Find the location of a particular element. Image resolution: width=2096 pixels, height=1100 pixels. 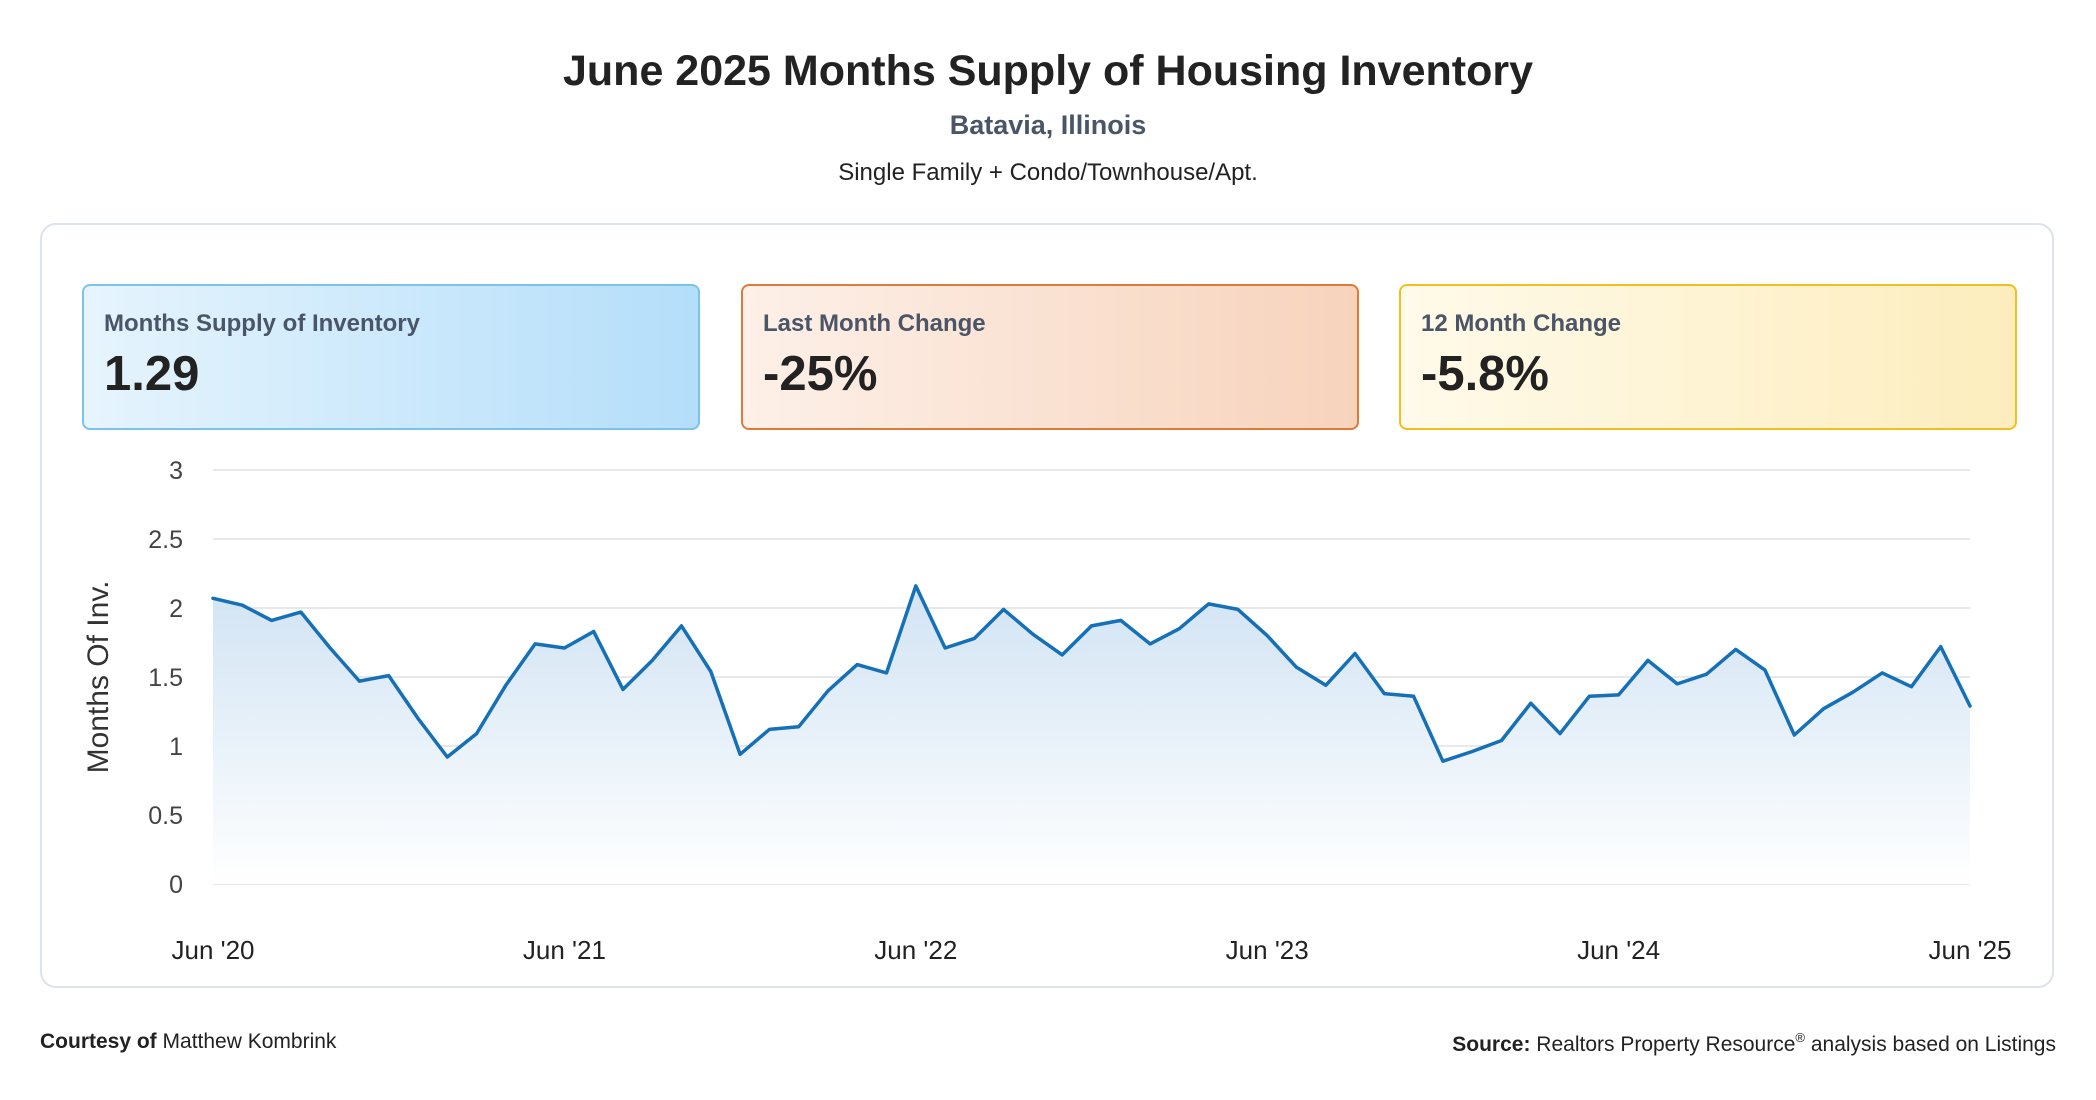

y-tick-label: 0.5 is located at coordinates (165, 816).